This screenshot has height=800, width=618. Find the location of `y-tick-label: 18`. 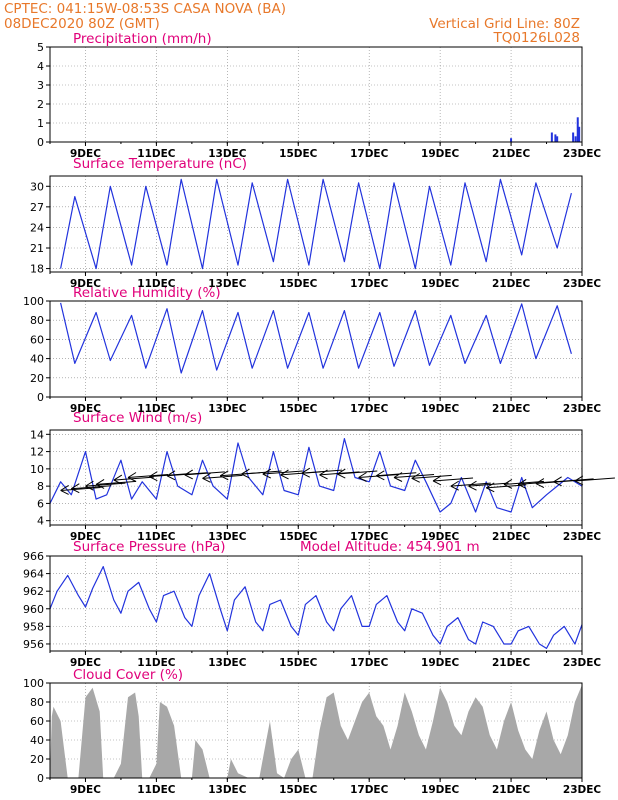

y-tick-label: 18 is located at coordinates (37, 269).